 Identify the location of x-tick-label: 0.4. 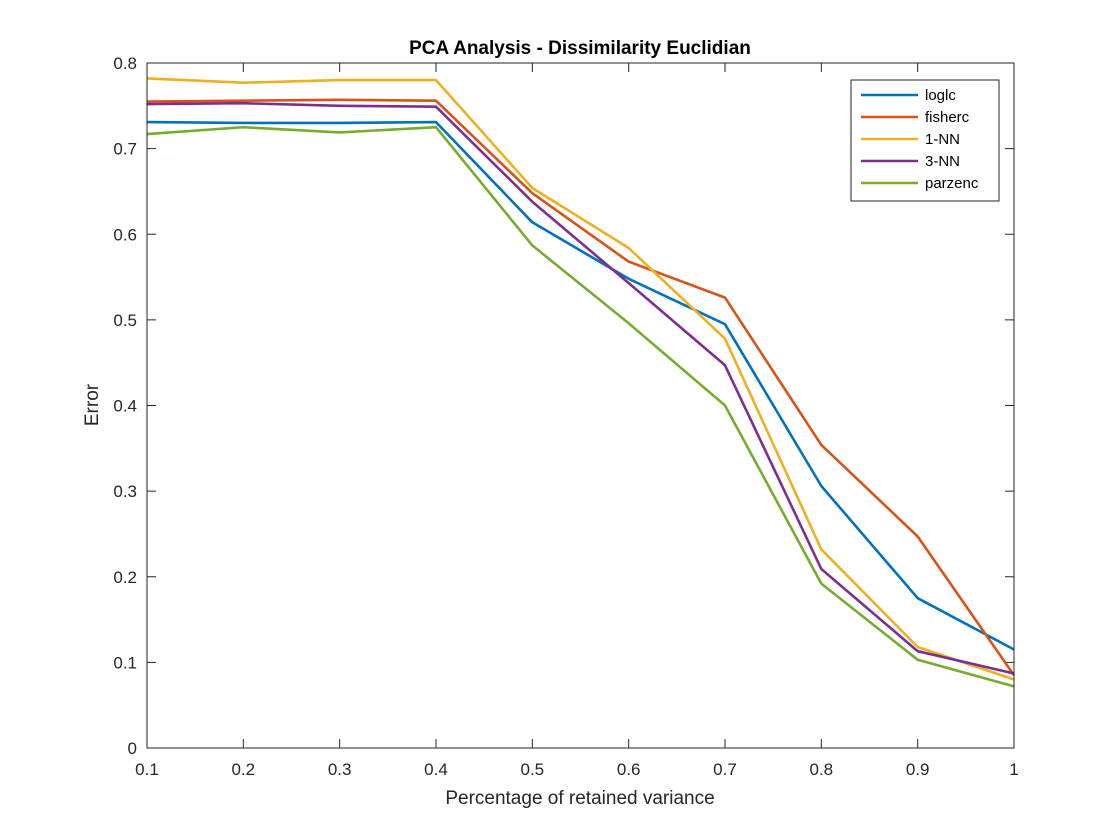
(436, 769).